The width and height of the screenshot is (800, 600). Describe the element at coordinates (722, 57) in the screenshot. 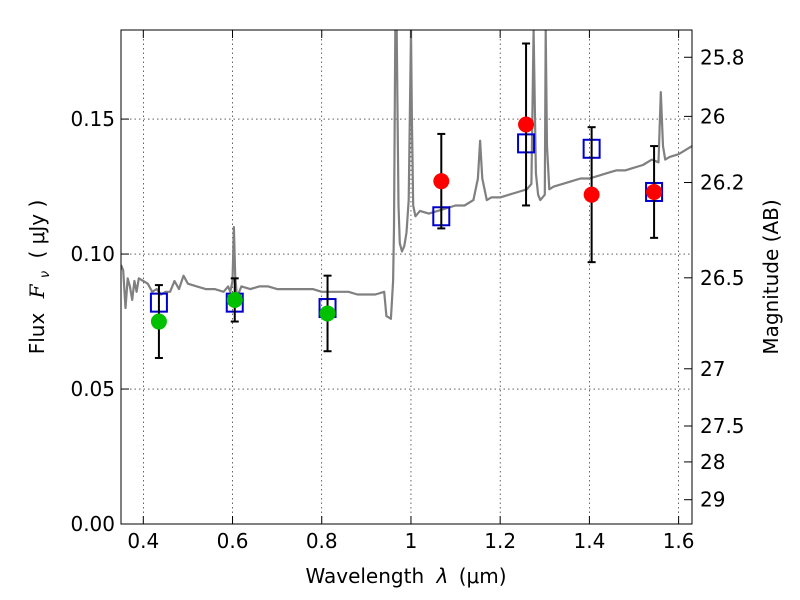

I see `mag-tick-label: 25.8` at that location.